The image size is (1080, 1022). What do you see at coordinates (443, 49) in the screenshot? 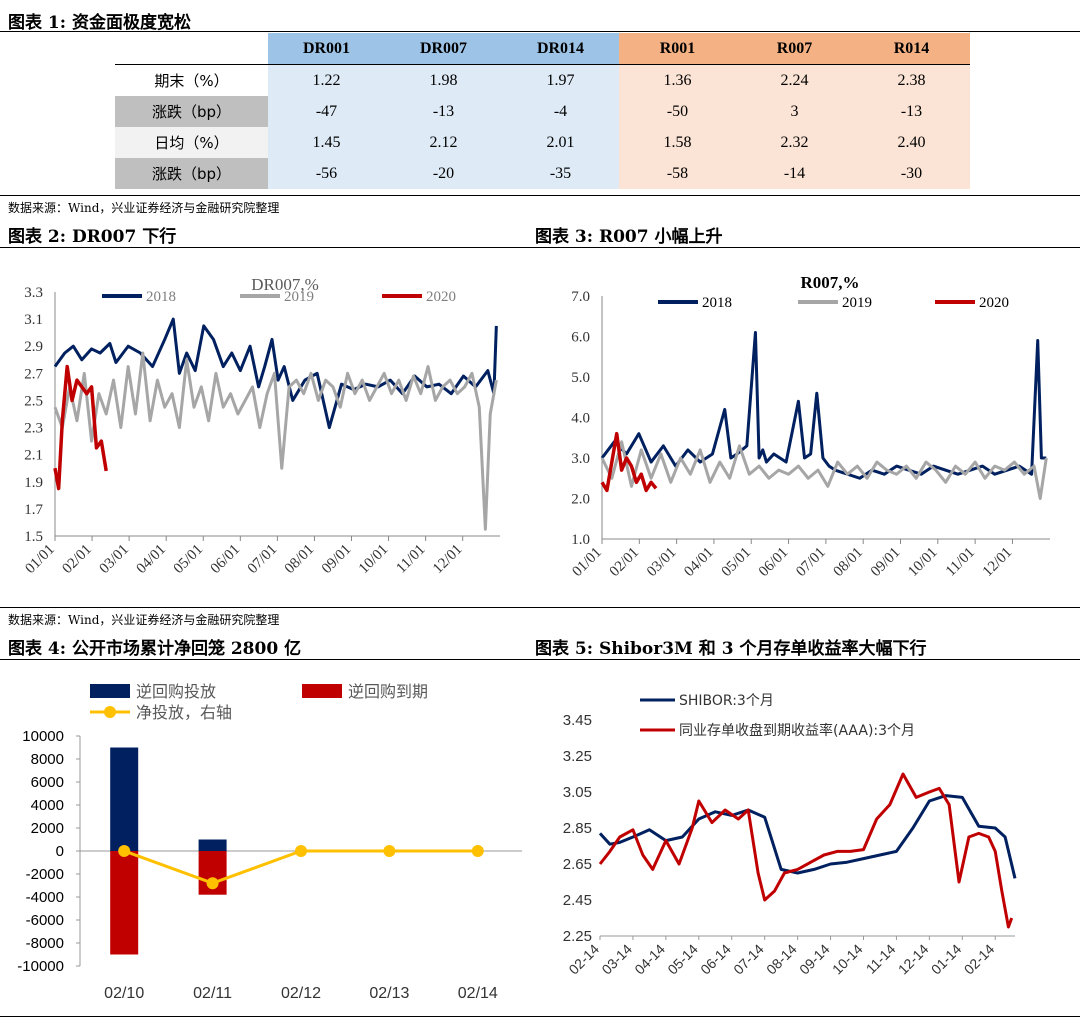
I see `col-header: DR007` at bounding box center [443, 49].